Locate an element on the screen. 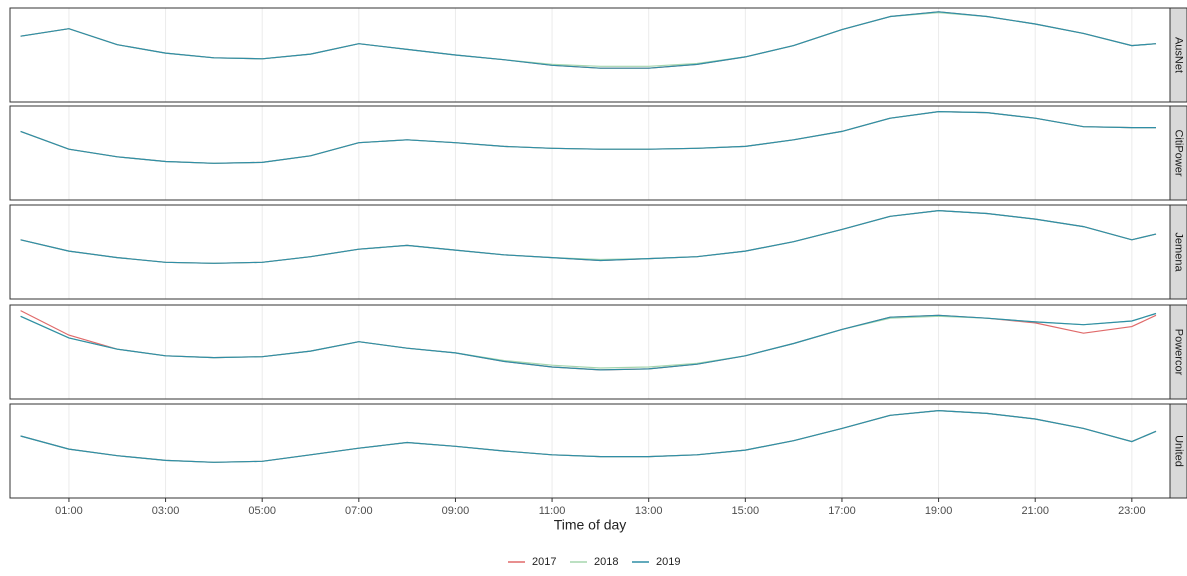  x-tick-label: 15:00 is located at coordinates (746, 511).